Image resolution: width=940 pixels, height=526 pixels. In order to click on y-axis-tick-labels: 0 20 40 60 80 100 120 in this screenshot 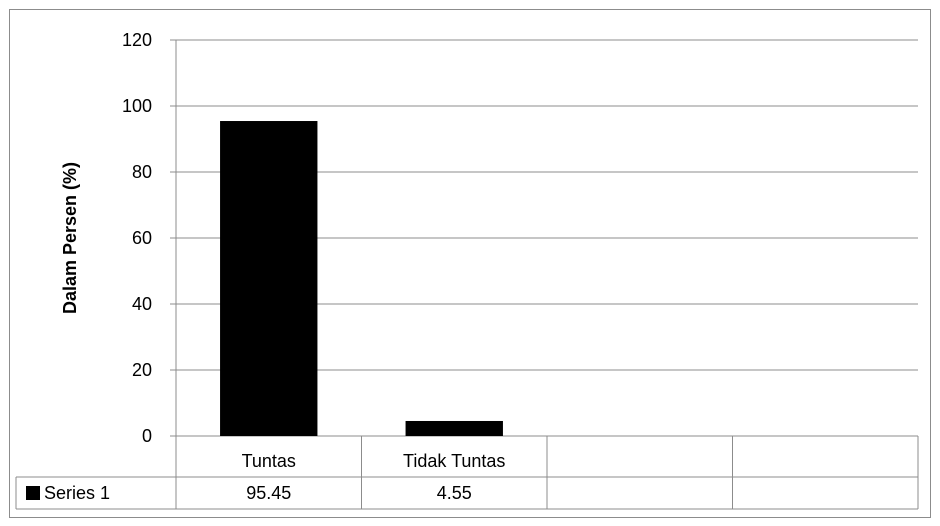, I will do `click(137, 238)`.